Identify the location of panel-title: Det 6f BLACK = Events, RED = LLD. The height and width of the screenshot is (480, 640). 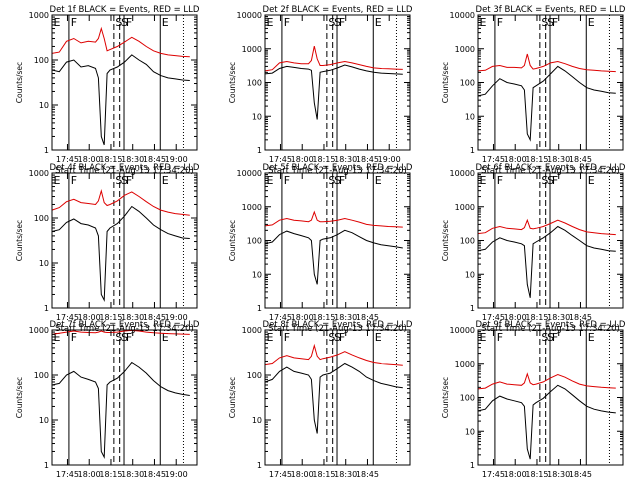
(551, 168).